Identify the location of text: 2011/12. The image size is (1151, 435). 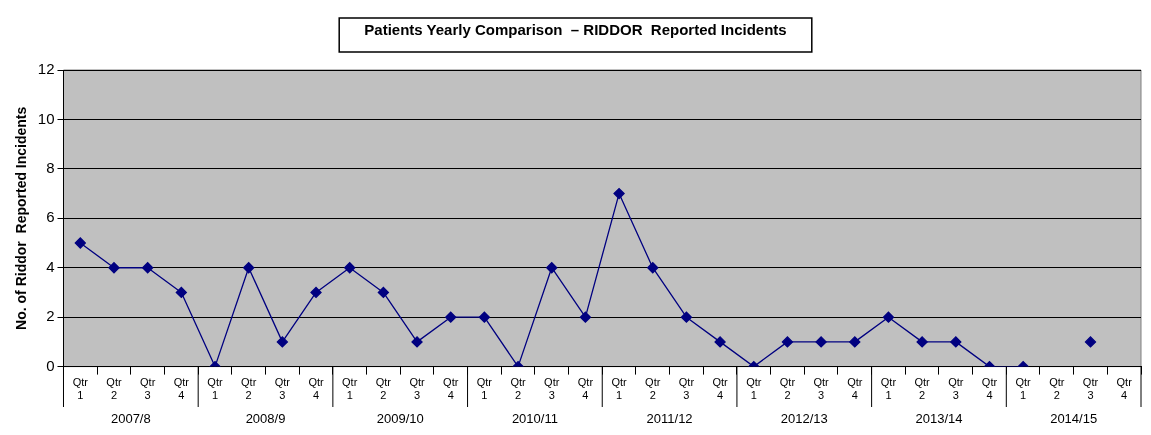
(669, 418).